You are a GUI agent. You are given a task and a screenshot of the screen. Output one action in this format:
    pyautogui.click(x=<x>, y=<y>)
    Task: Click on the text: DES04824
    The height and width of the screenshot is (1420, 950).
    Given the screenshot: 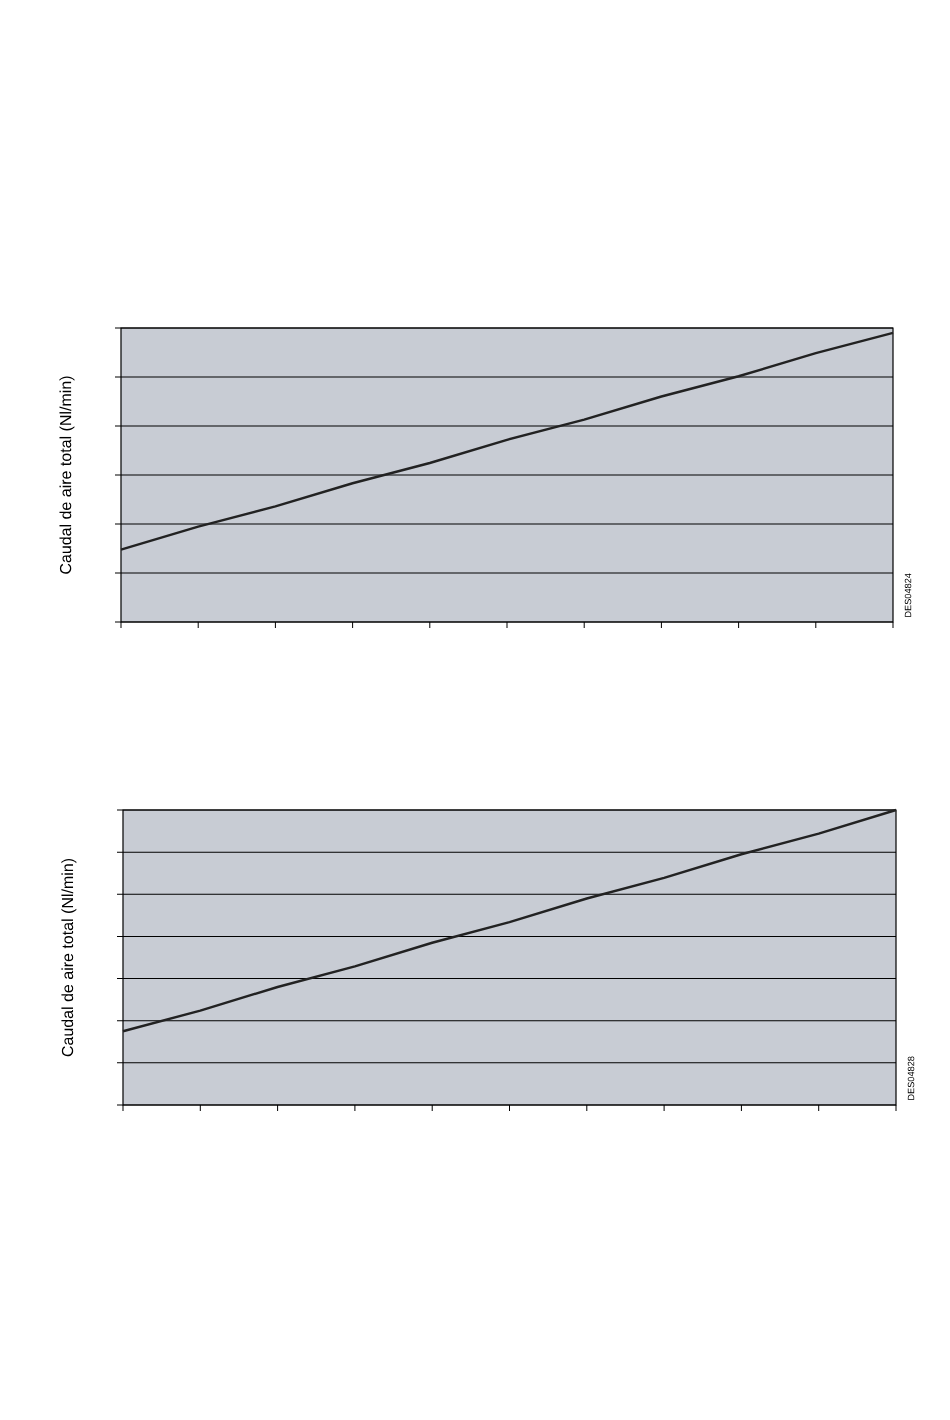 What is the action you would take?
    pyautogui.click(x=908, y=595)
    